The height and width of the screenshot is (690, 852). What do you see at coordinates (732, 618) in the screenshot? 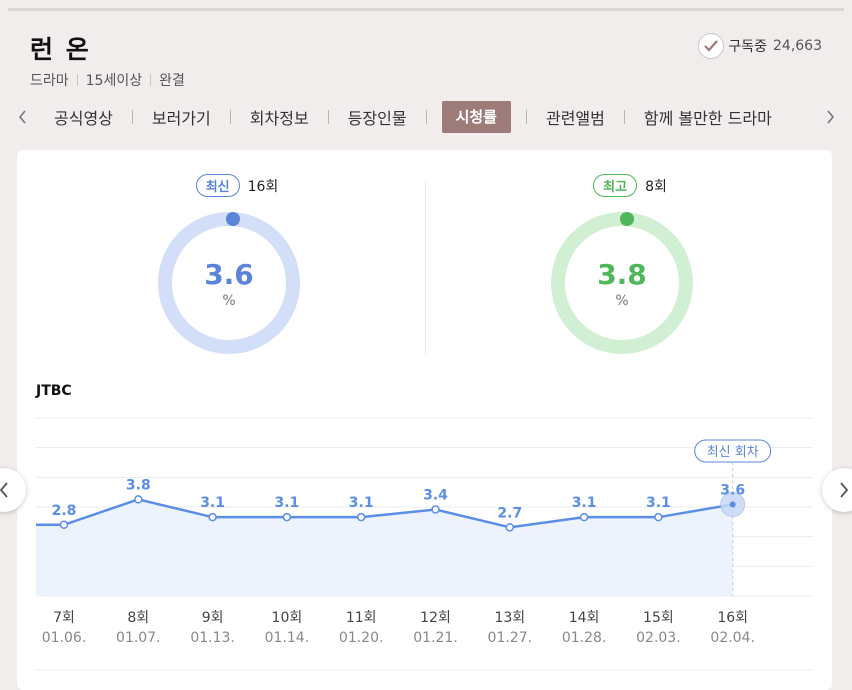
I see `x-tick-episode: 16회` at bounding box center [732, 618].